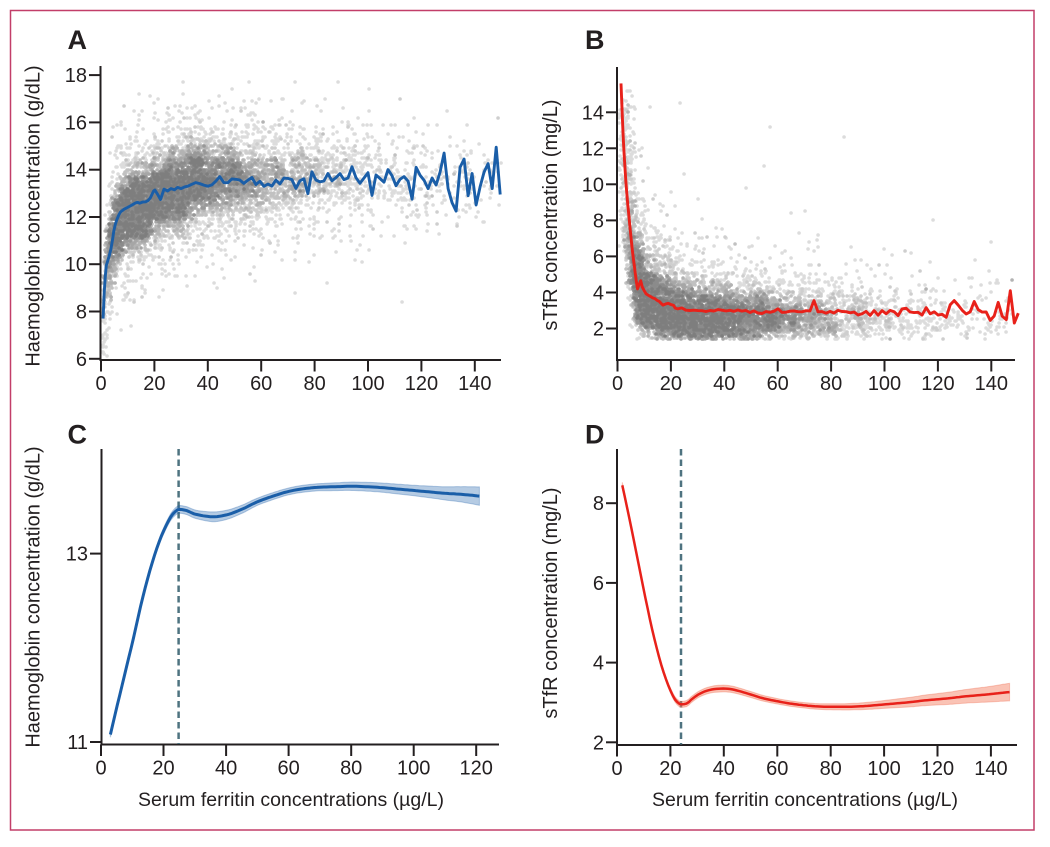  What do you see at coordinates (76, 76) in the screenshot?
I see `svg-text: 18` at bounding box center [76, 76].